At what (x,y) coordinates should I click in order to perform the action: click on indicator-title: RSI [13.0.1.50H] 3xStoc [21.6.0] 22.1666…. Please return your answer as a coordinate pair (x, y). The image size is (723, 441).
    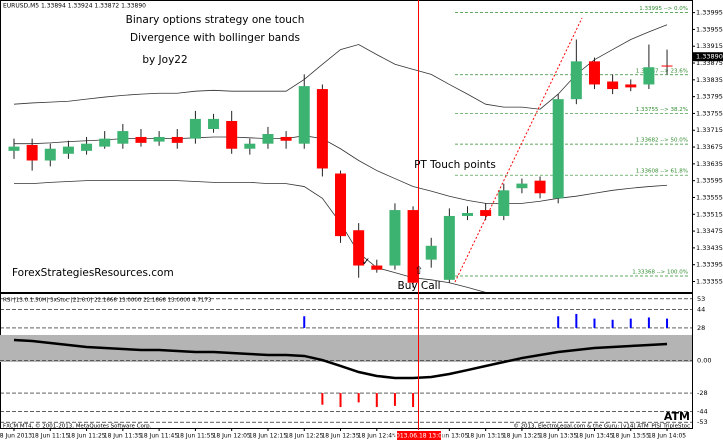
    Looking at the image, I should click on (107, 301).